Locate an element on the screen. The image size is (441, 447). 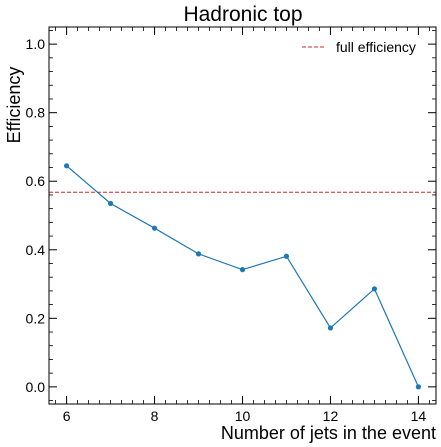
y-tick-label: 0.0 is located at coordinates (36, 387).